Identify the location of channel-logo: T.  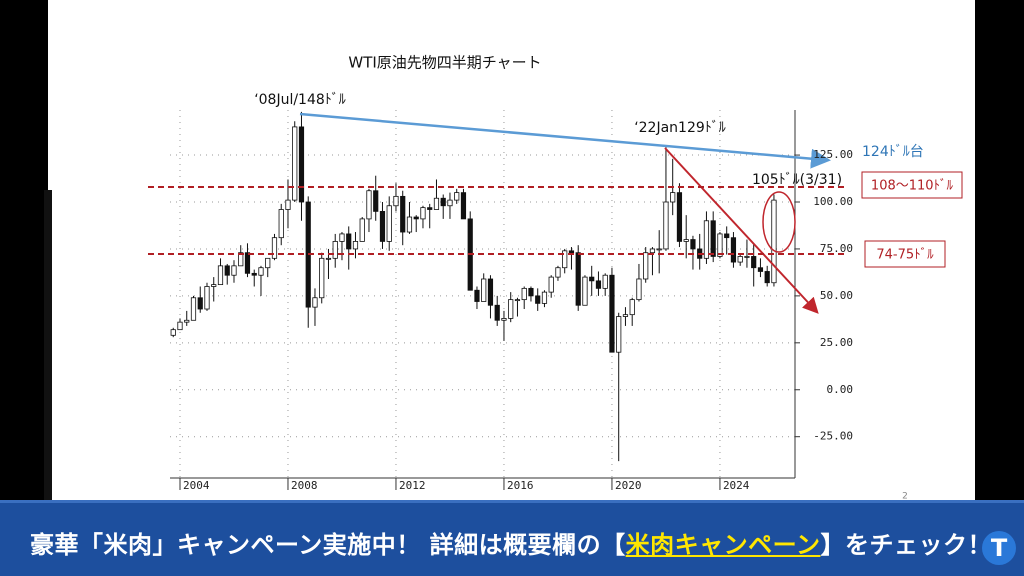
(999, 548).